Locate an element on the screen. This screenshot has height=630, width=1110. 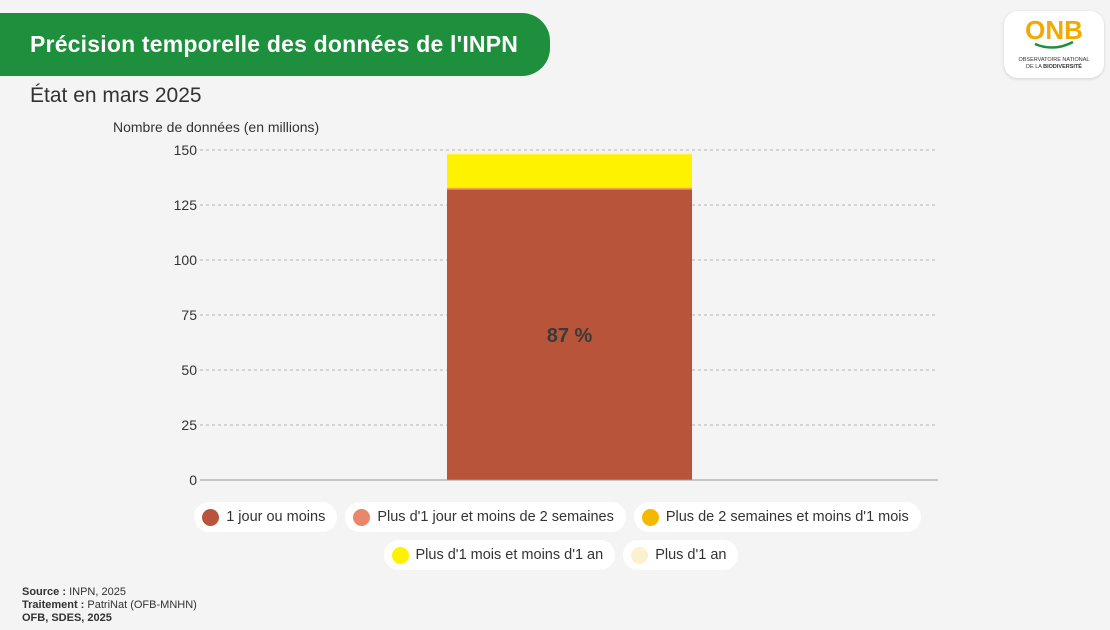
footer-treatment: Traitement : PatriNat (OFB-MNHN) is located at coordinates (109, 605).